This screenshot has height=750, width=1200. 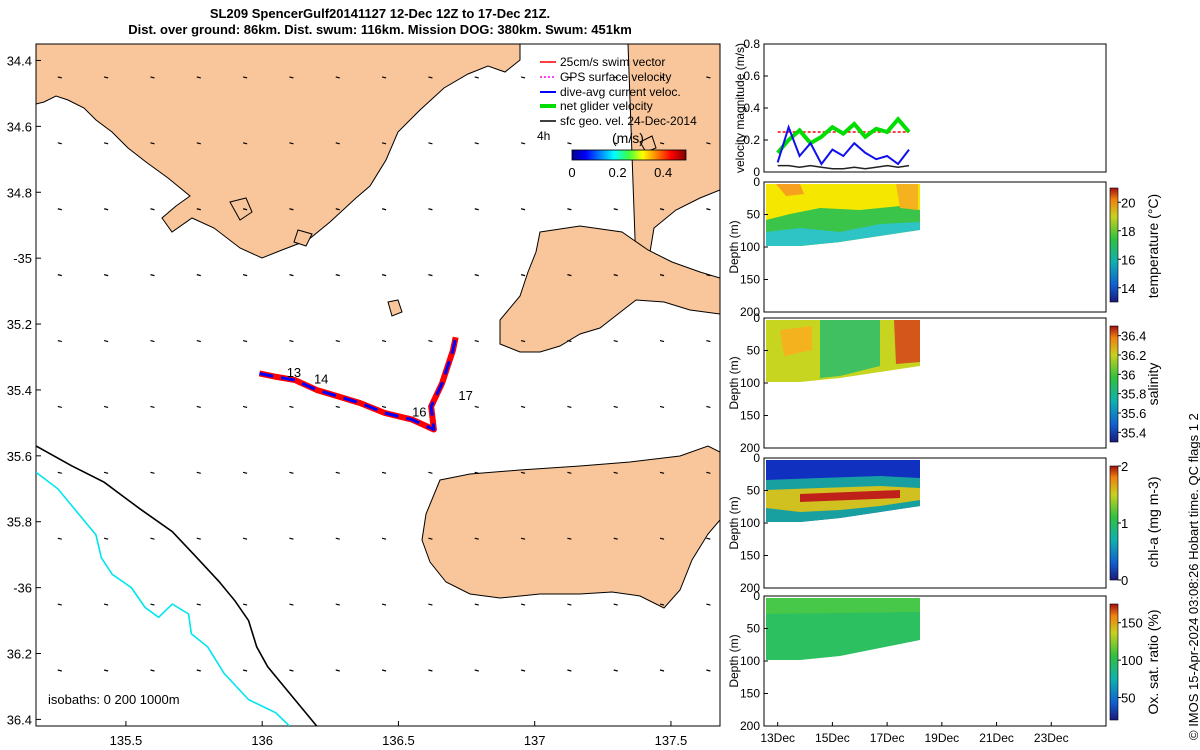 I want to click on temperature-deep-layer, so click(x=843, y=234).